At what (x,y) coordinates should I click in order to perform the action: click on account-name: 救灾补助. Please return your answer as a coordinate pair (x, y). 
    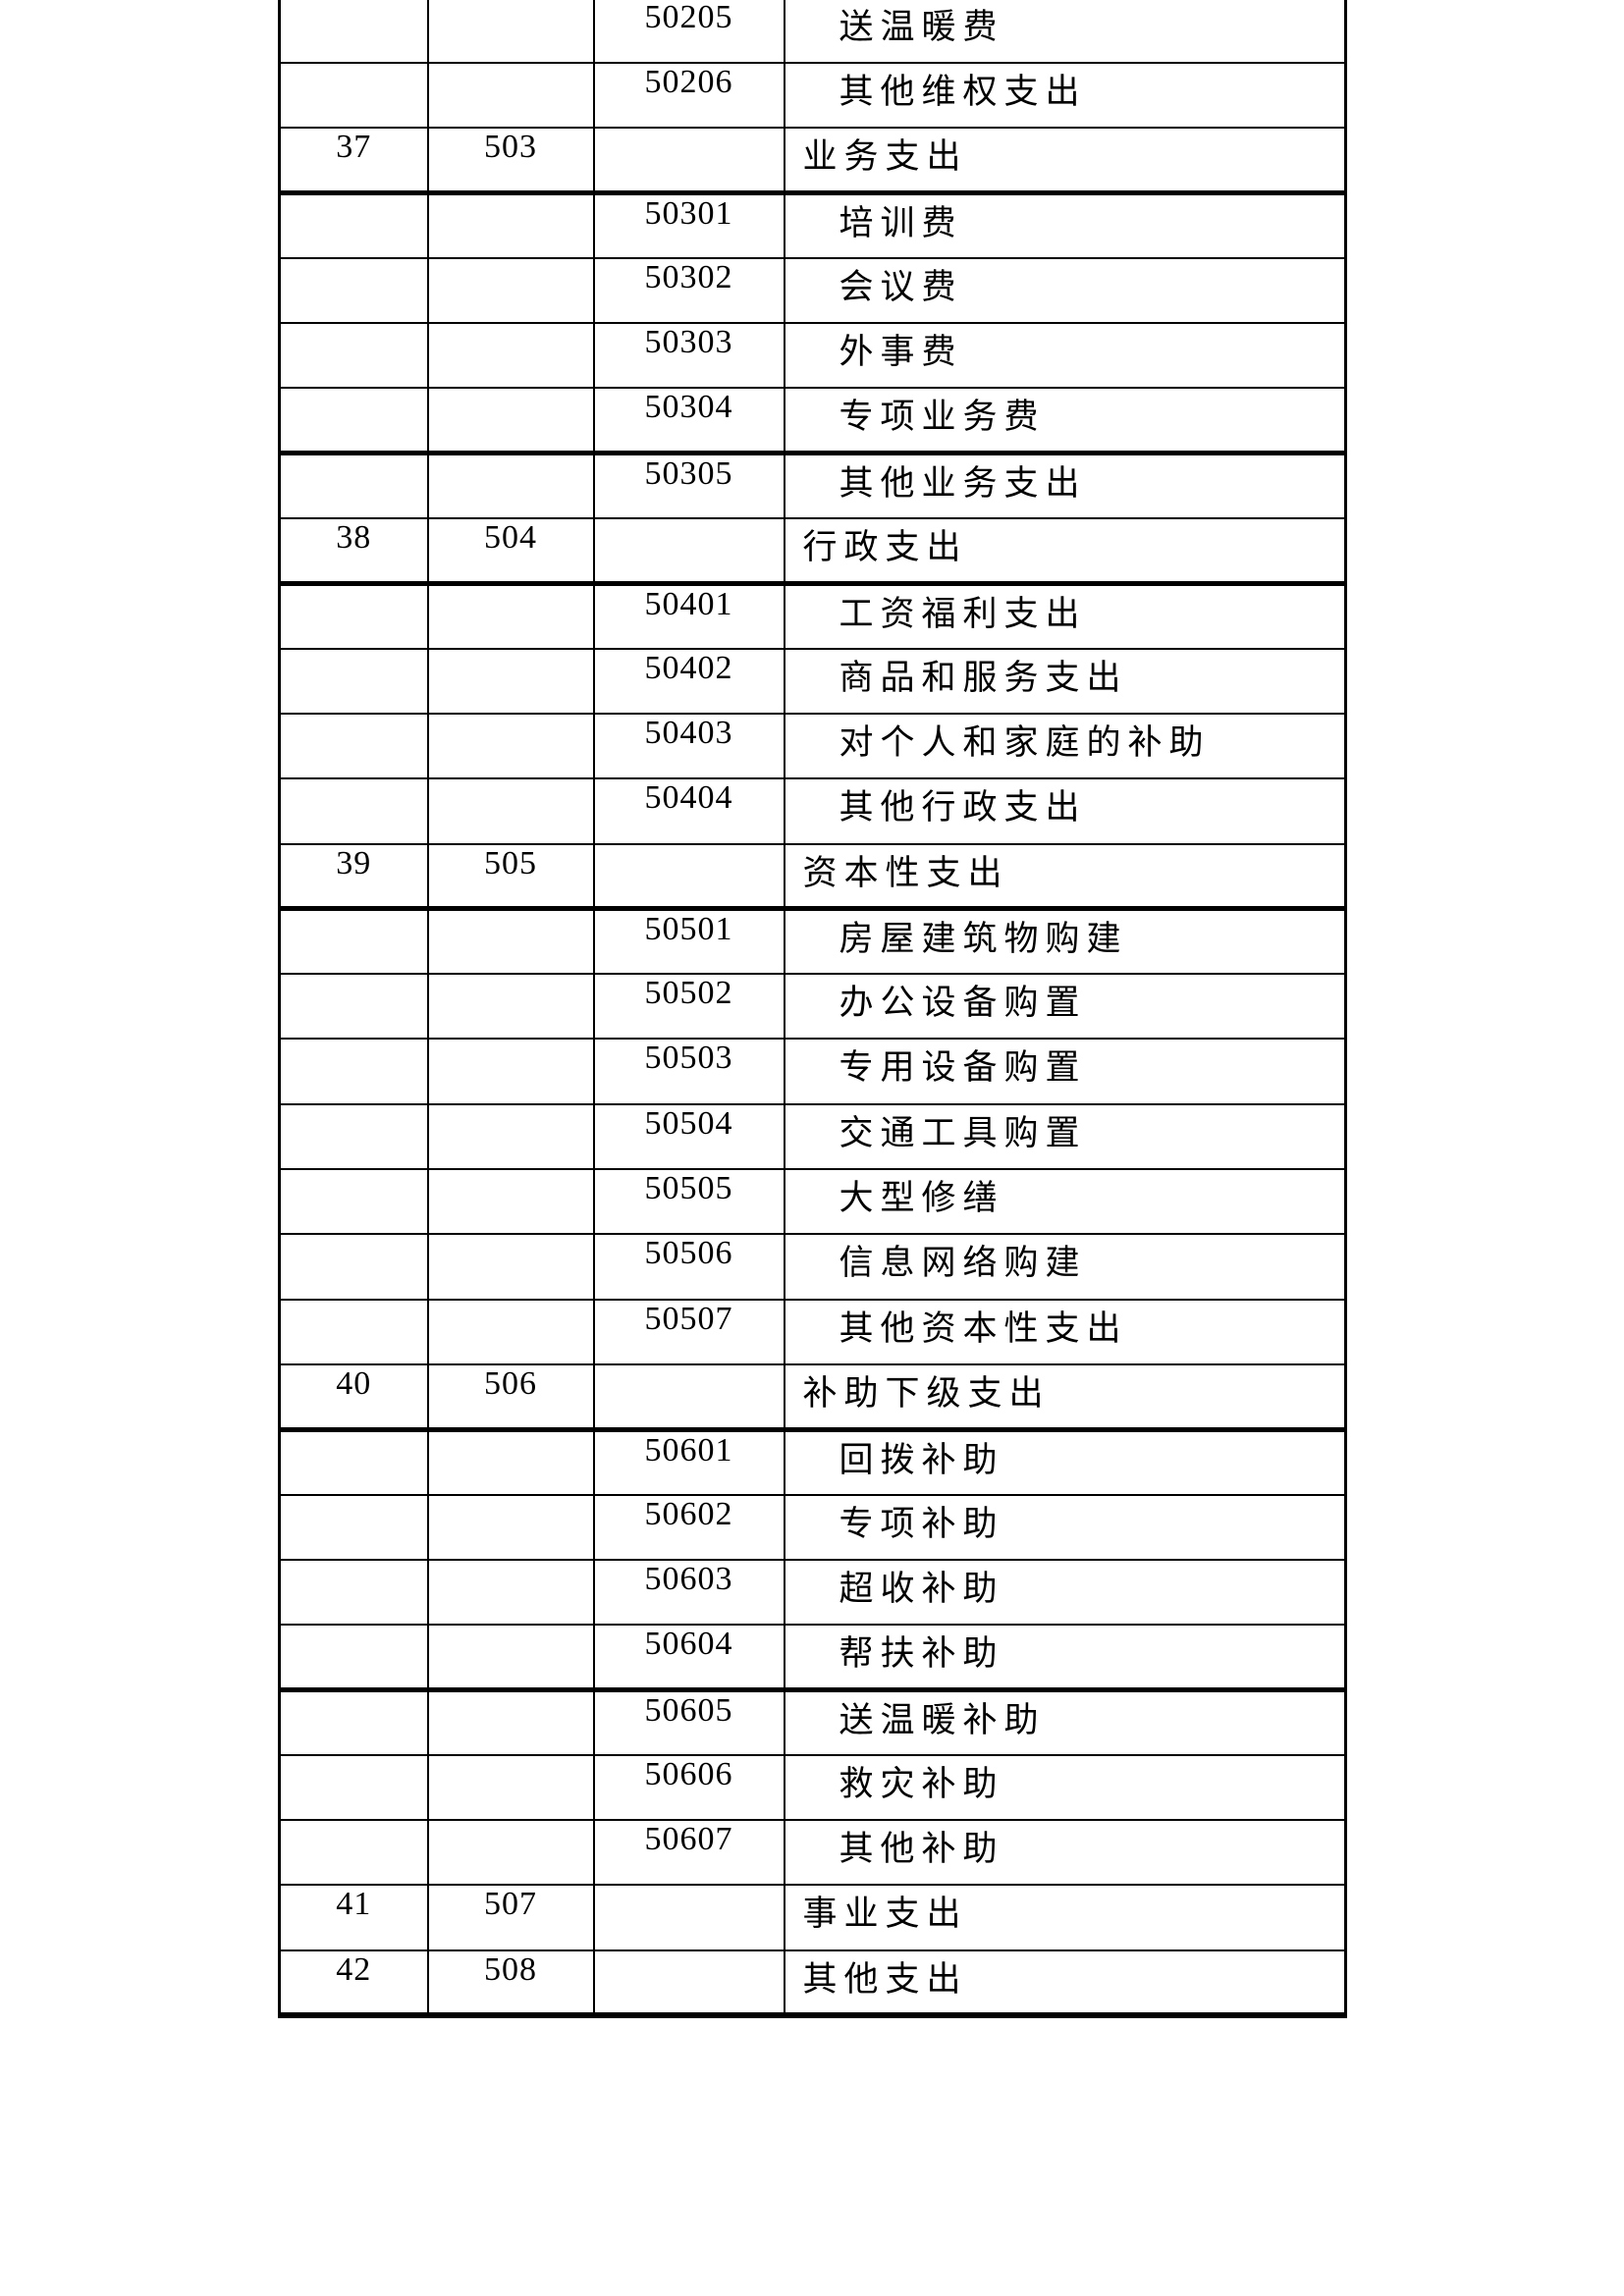
    Looking at the image, I should click on (921, 1783).